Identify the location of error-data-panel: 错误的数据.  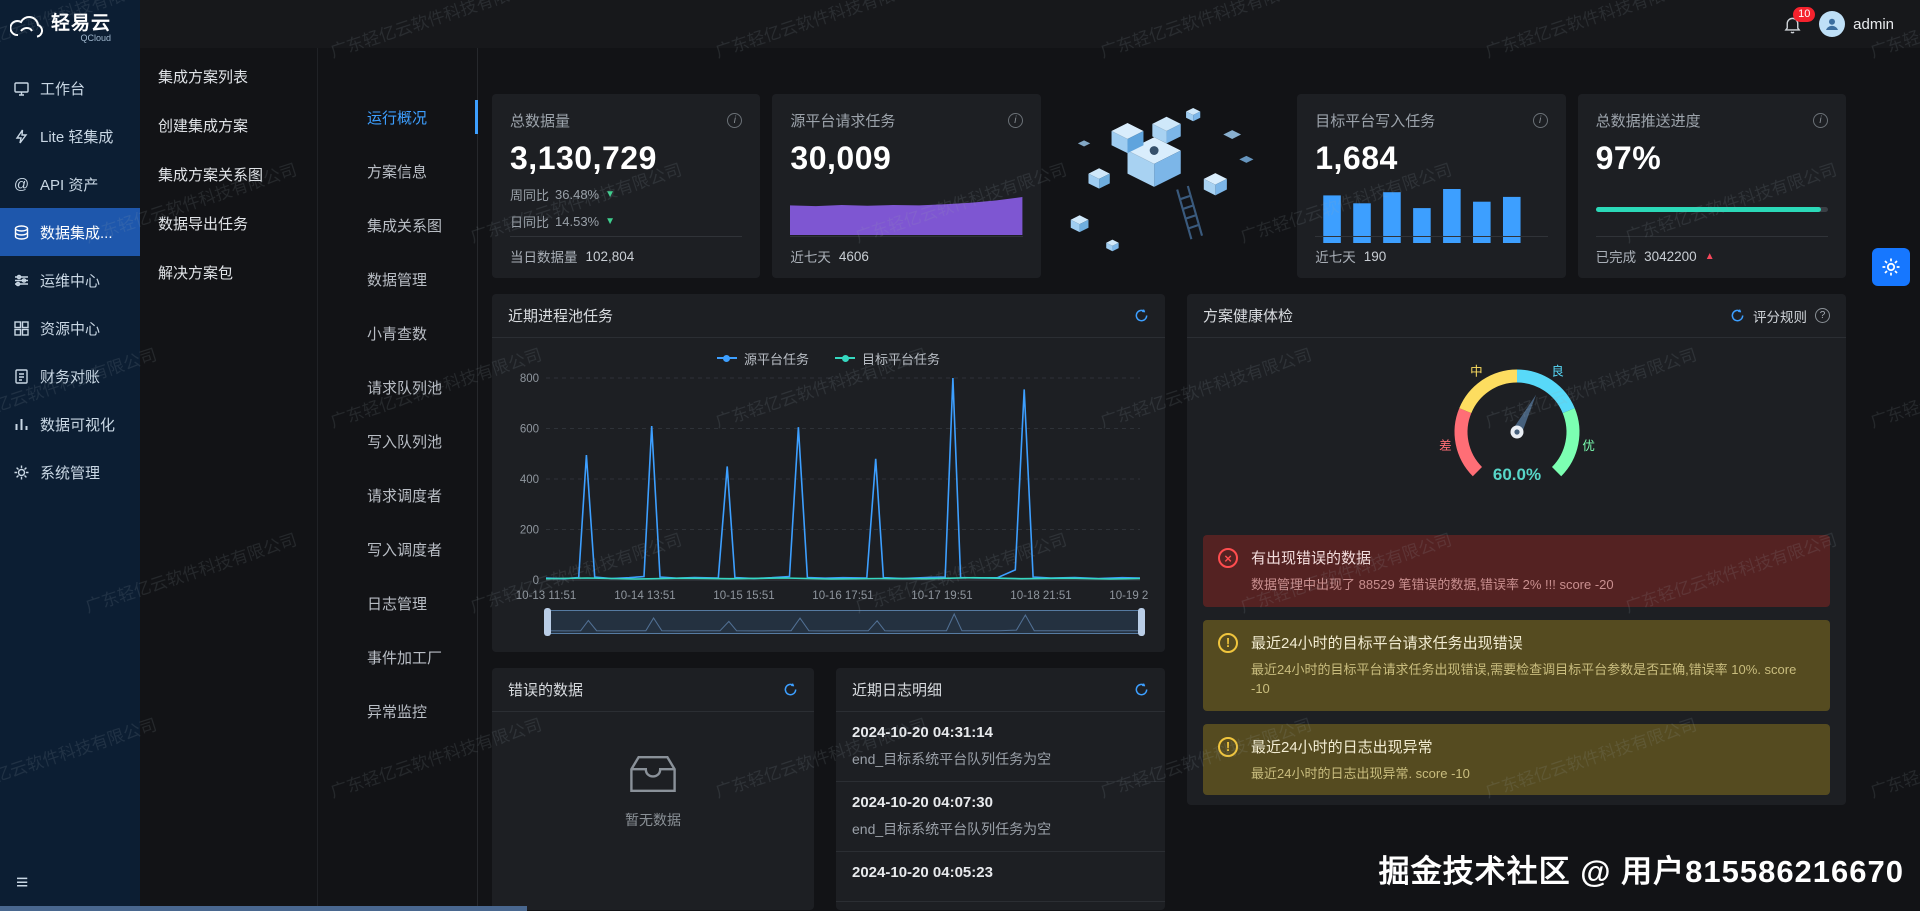
(653, 789).